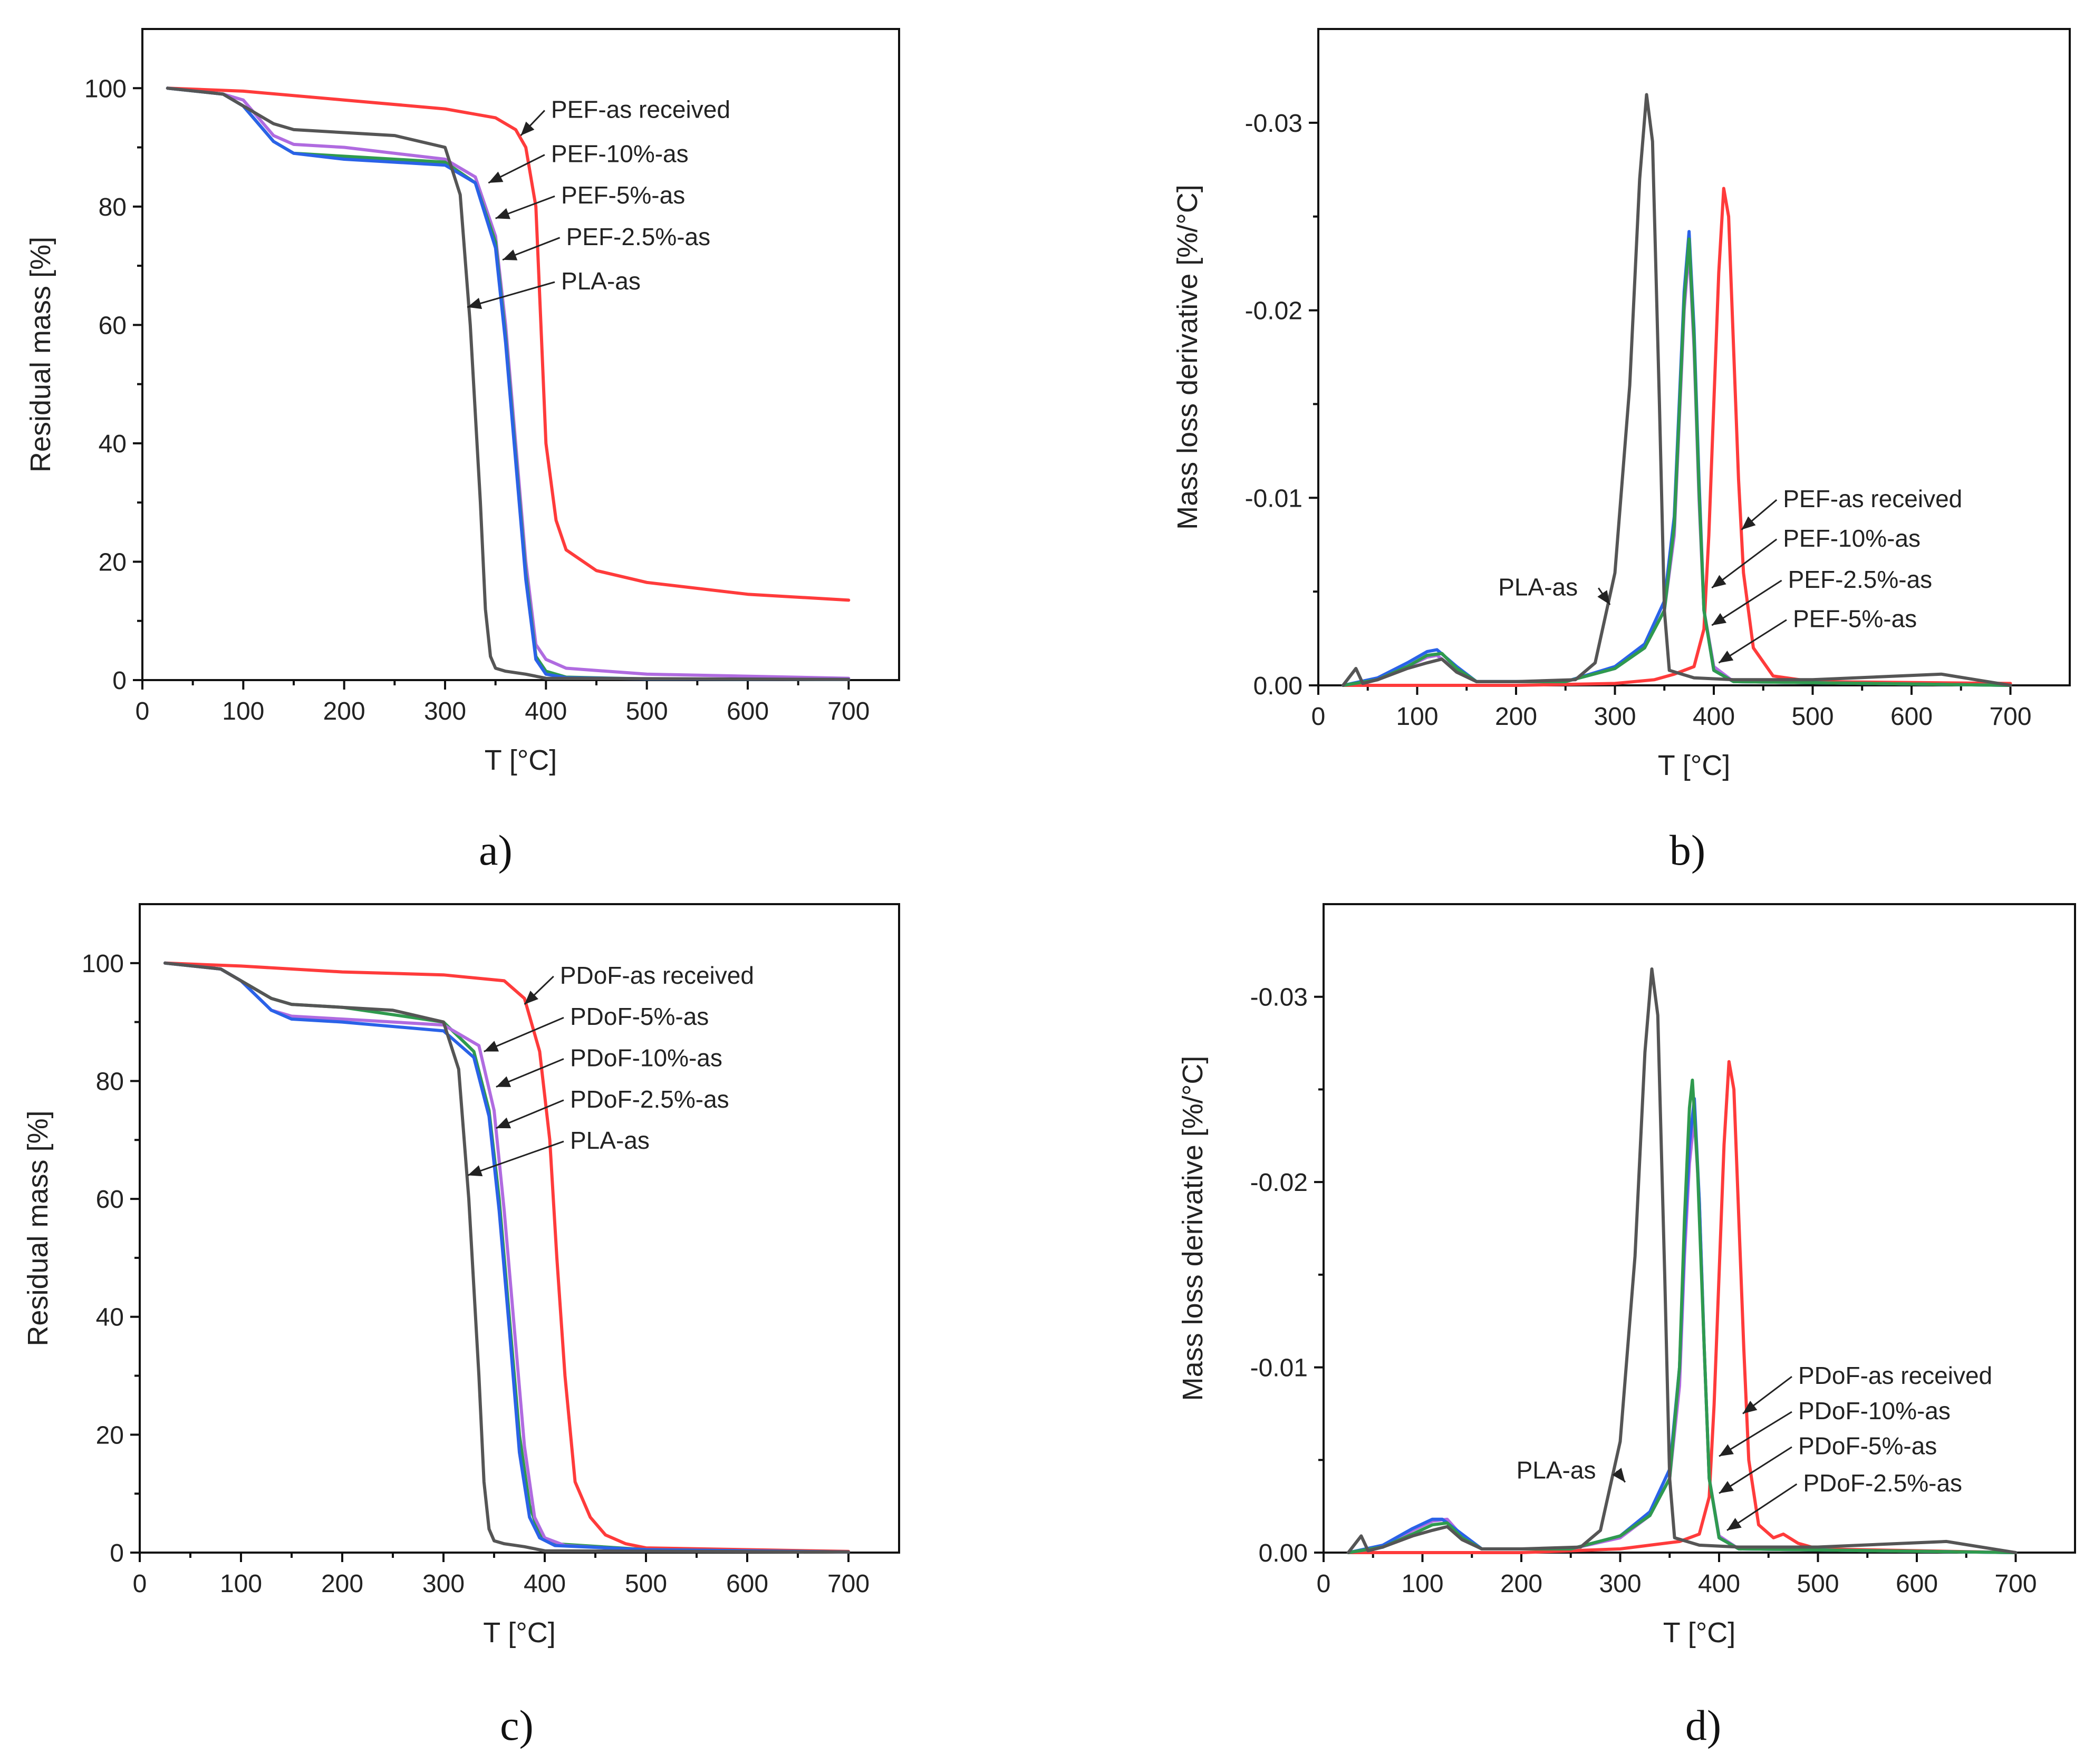  Describe the element at coordinates (1703, 1725) in the screenshot. I see `panel-label: d)` at that location.